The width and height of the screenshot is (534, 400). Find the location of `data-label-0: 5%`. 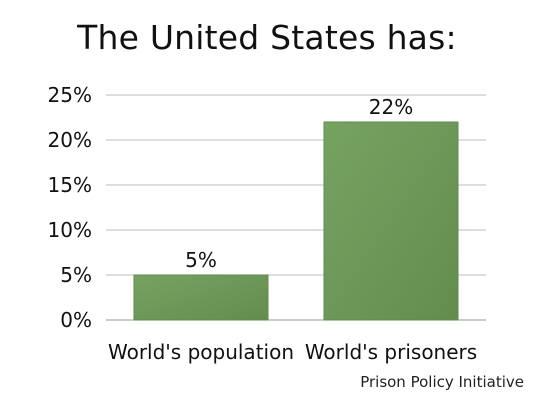

data-label-0: 5% is located at coordinates (201, 260).